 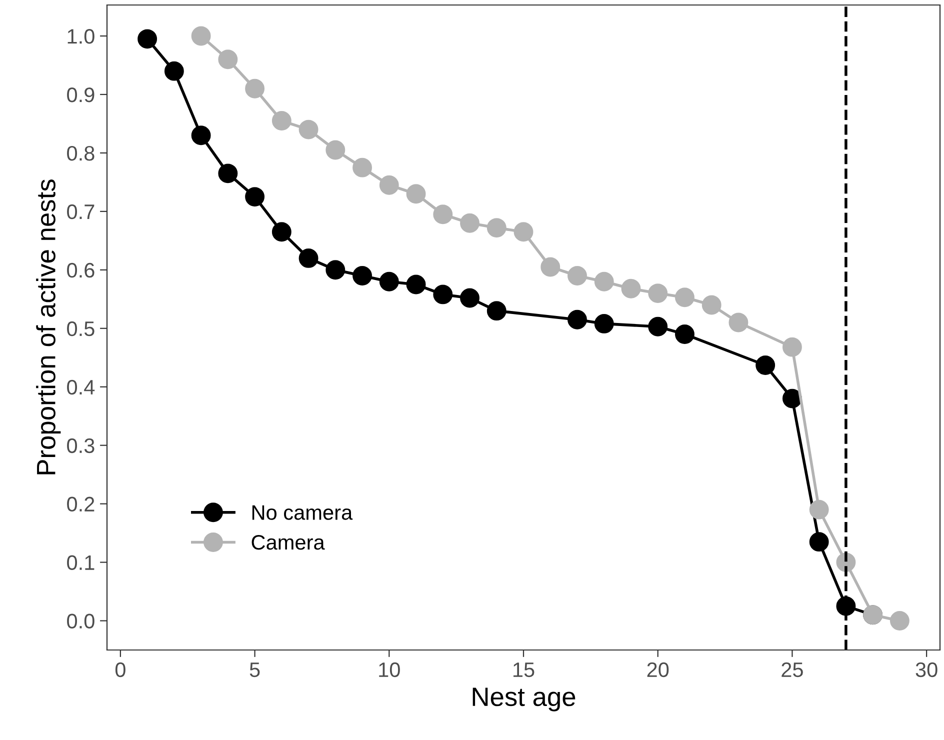 I want to click on y-tick-label: 0.6, so click(x=80, y=270).